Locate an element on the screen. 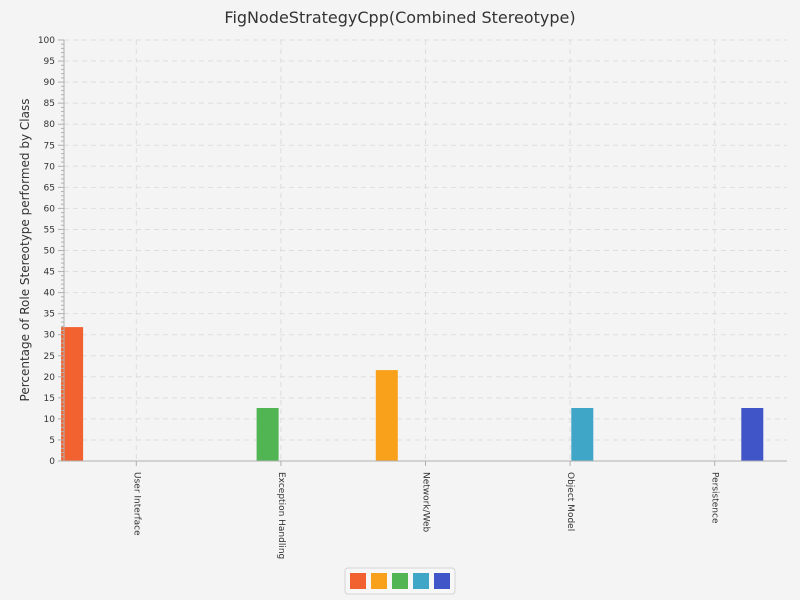  y-tick-label: 80 is located at coordinates (50, 125).